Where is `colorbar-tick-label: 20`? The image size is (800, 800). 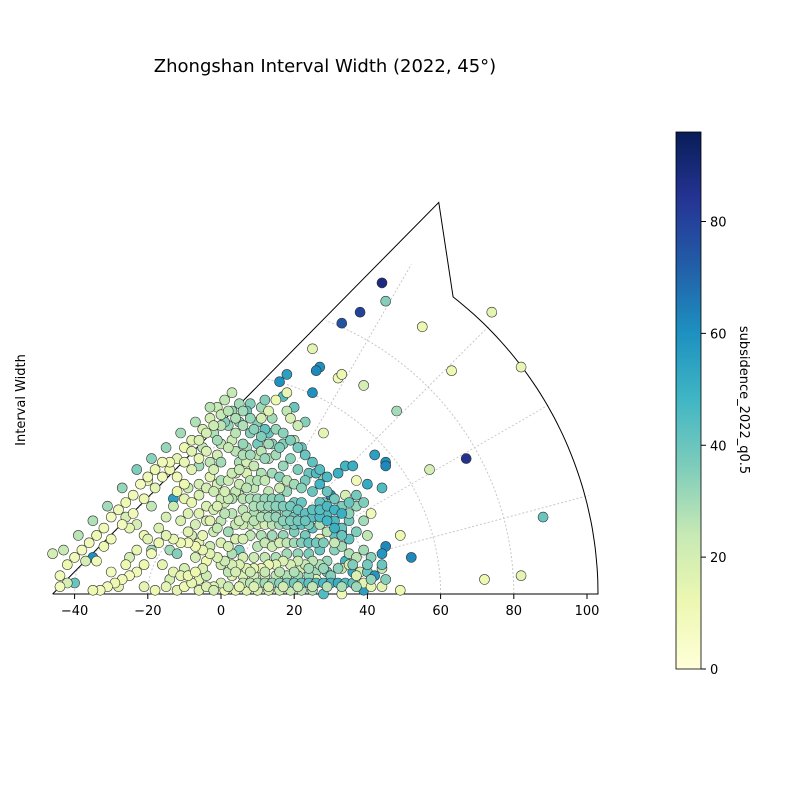 colorbar-tick-label: 20 is located at coordinates (718, 558).